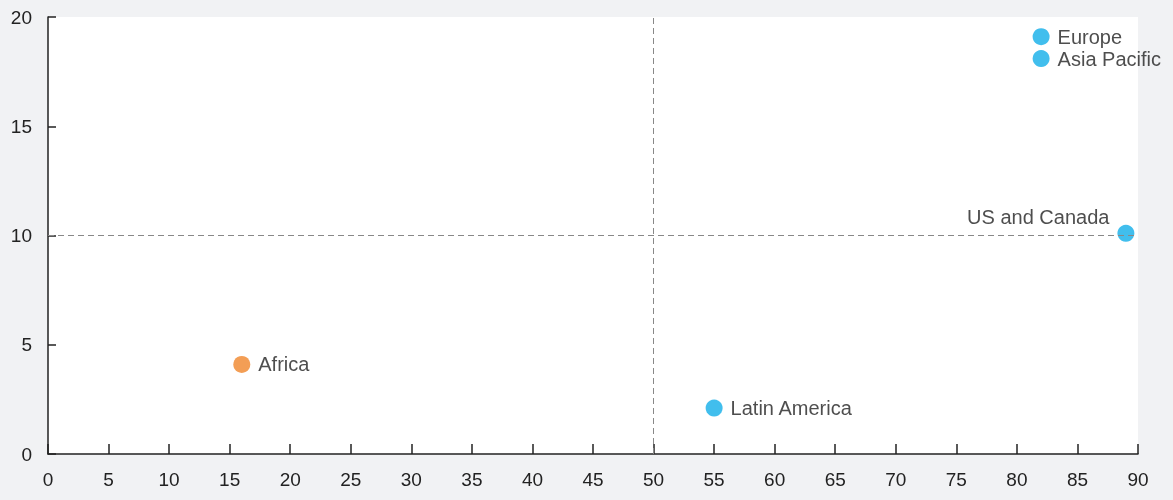 Image resolution: width=1173 pixels, height=500 pixels. I want to click on x-tick-label: 30, so click(411, 479).